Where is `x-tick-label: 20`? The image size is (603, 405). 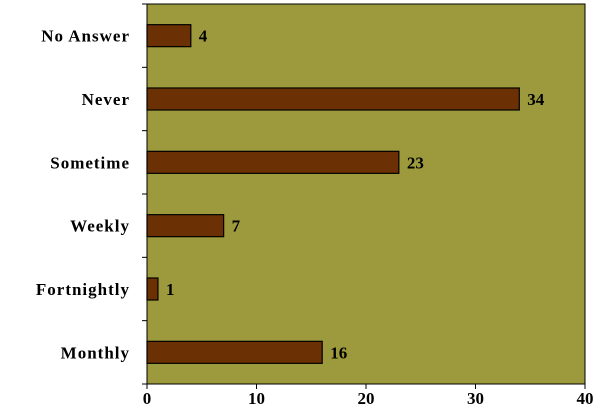 x-tick-label: 20 is located at coordinates (366, 397).